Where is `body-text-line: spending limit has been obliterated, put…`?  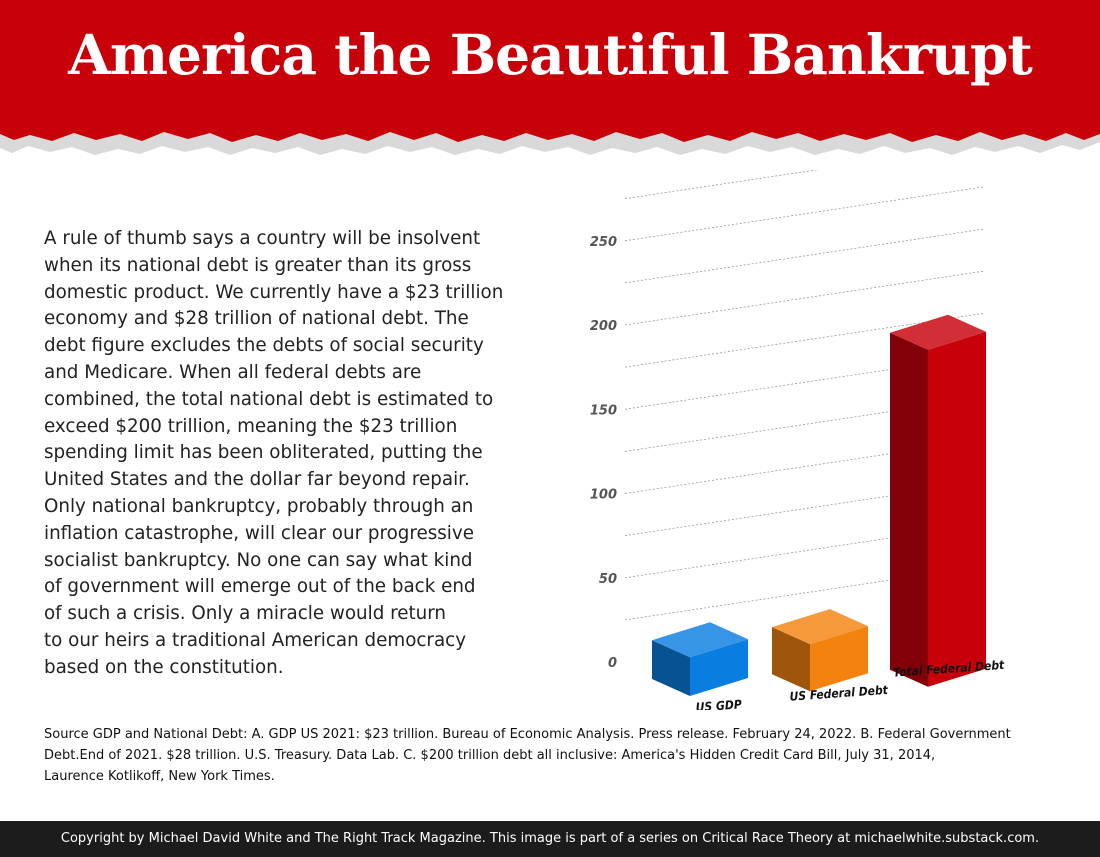 body-text-line: spending limit has been obliterated, put… is located at coordinates (263, 453).